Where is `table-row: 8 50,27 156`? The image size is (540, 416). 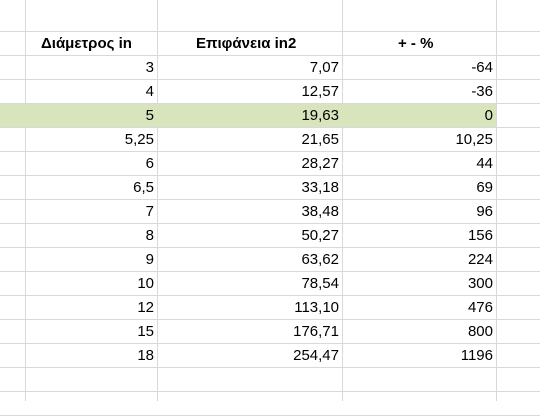
table-row: 8 50,27 156 is located at coordinates (270, 236).